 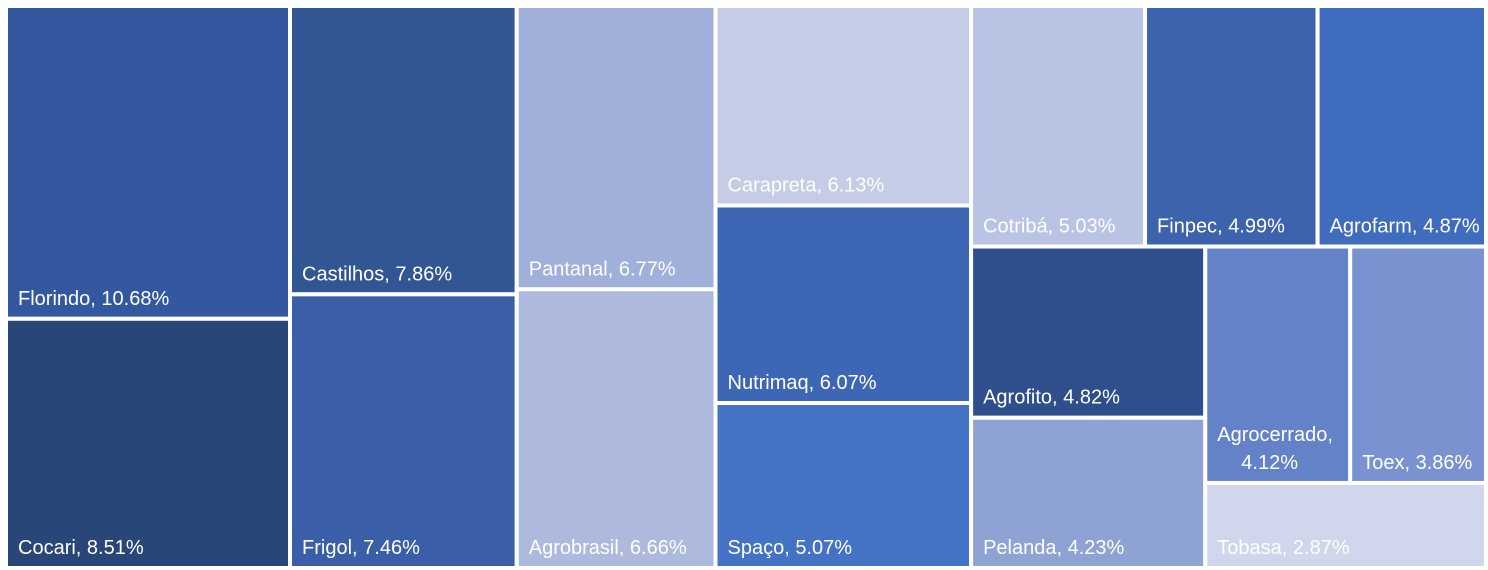 I want to click on tile-name: Nutrimaq, so click(x=768, y=383).